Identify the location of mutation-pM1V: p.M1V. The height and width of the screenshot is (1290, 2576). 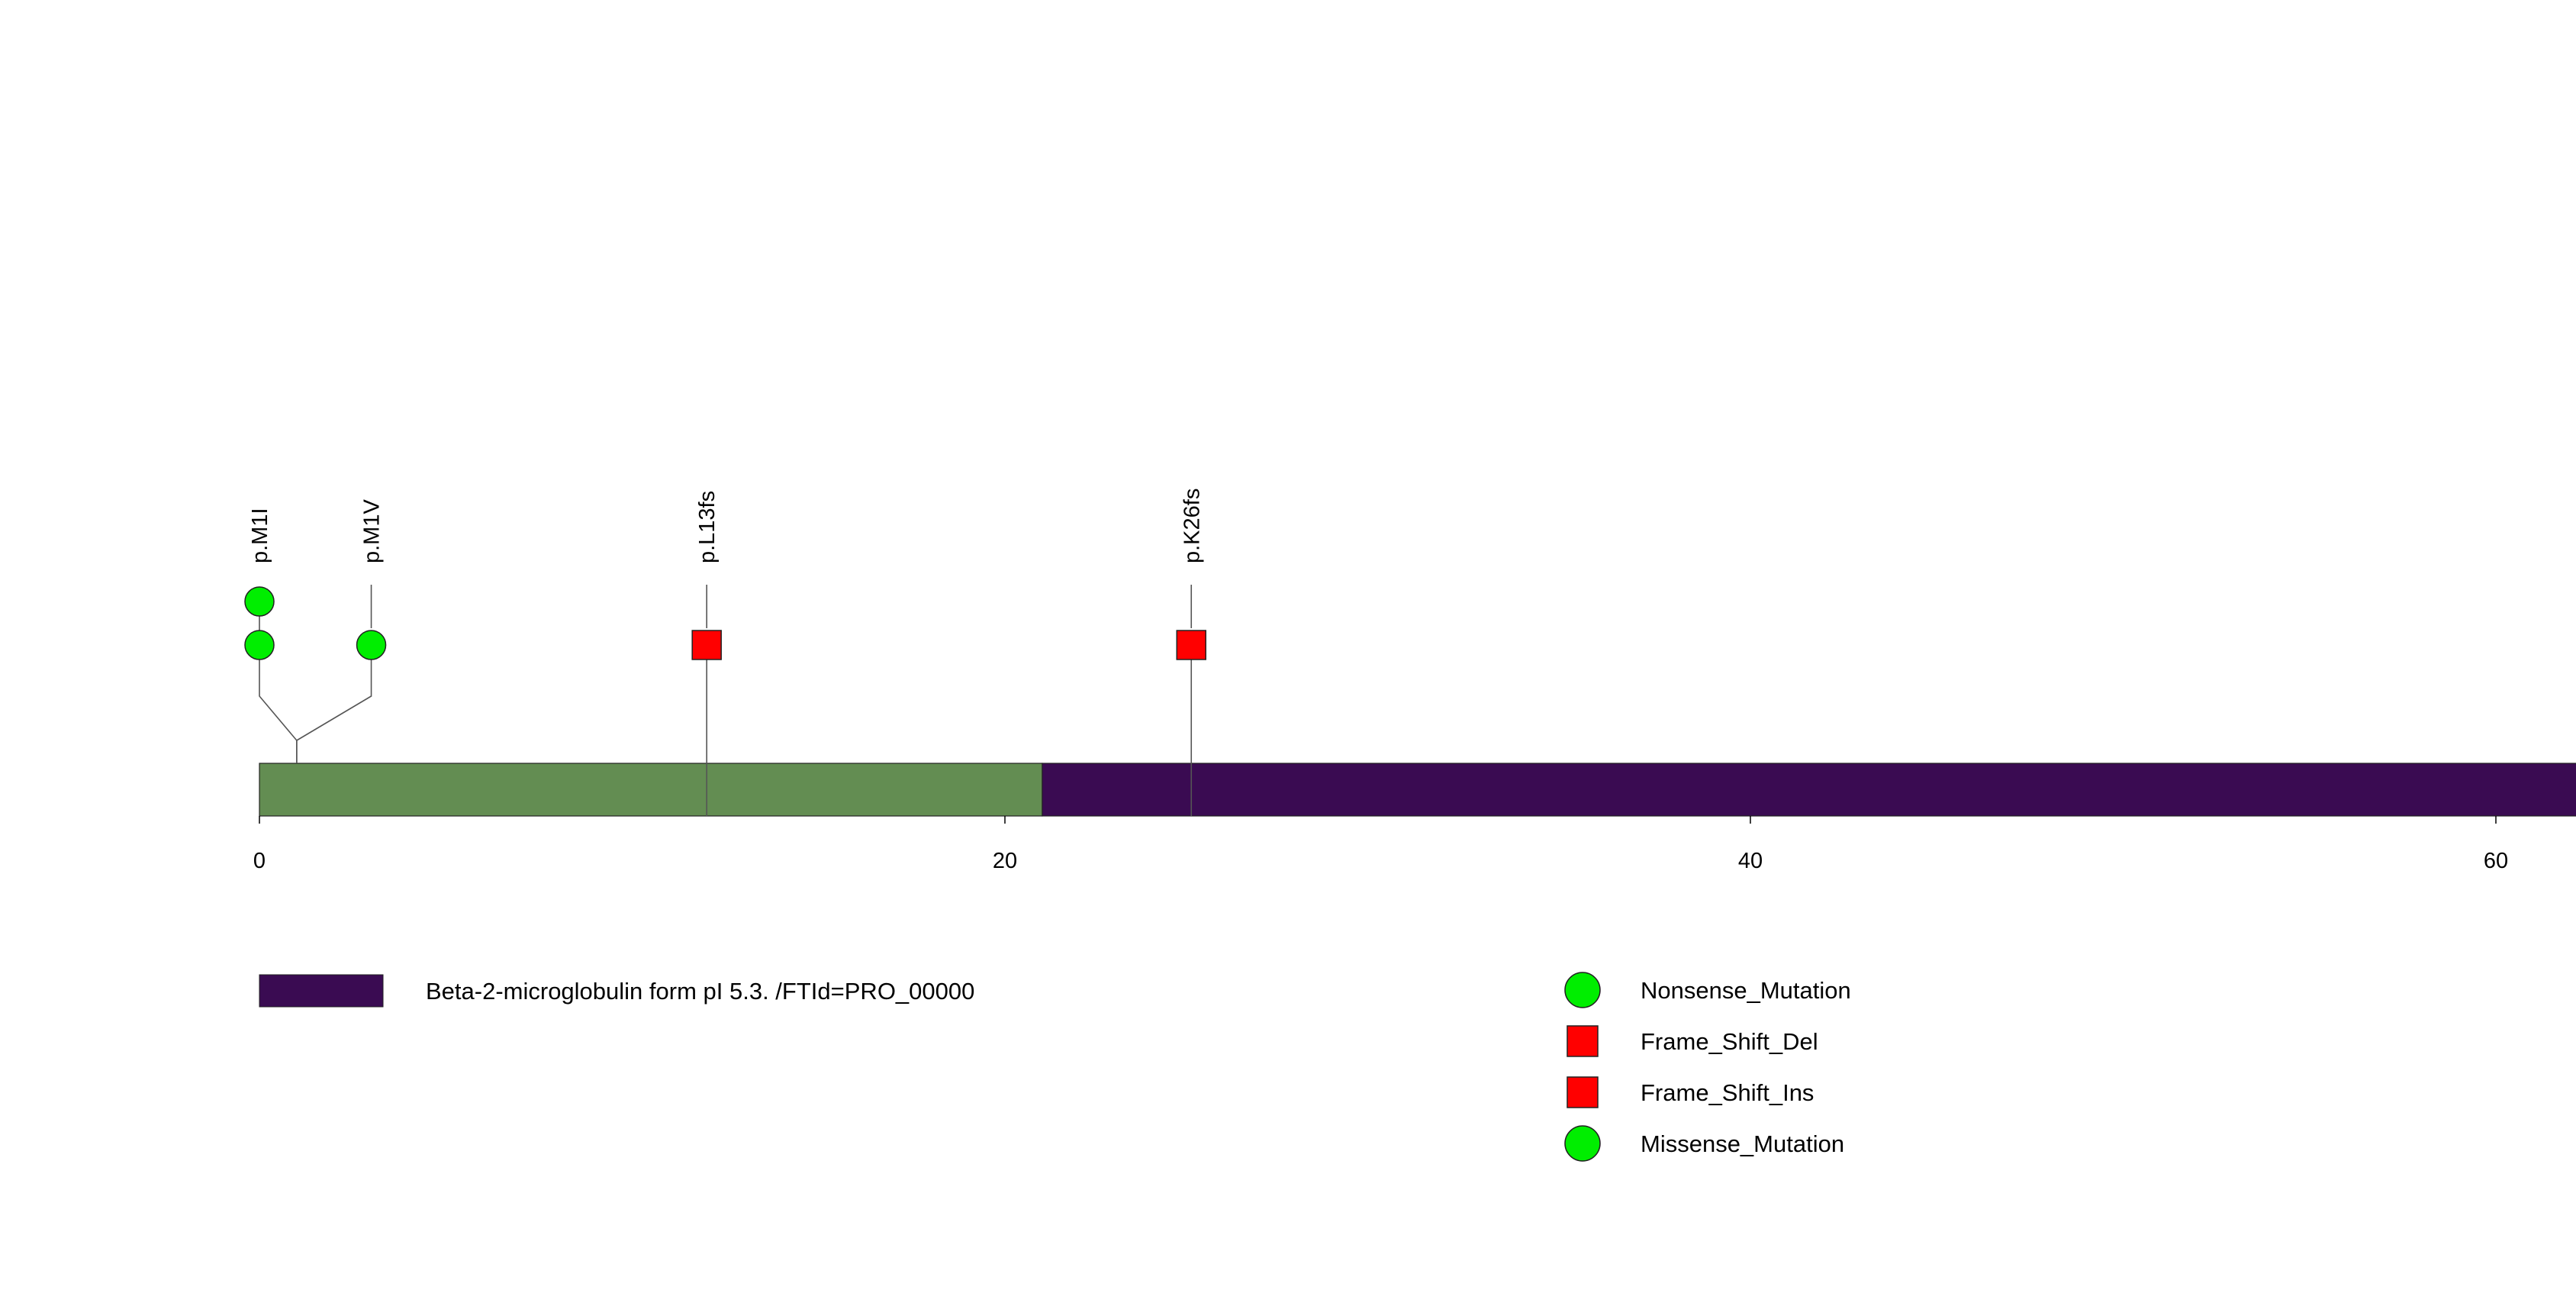
(341, 631).